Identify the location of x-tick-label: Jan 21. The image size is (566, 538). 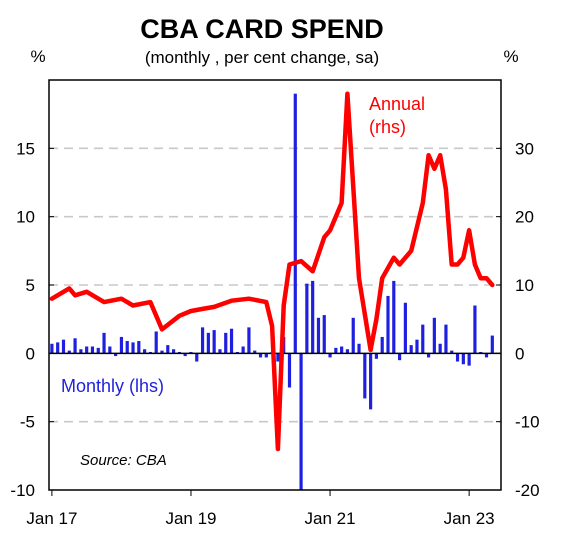
(330, 518).